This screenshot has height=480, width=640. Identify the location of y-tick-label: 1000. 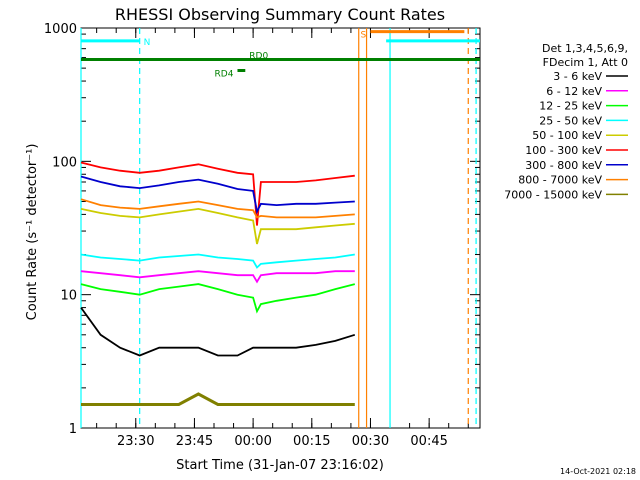
(60, 29).